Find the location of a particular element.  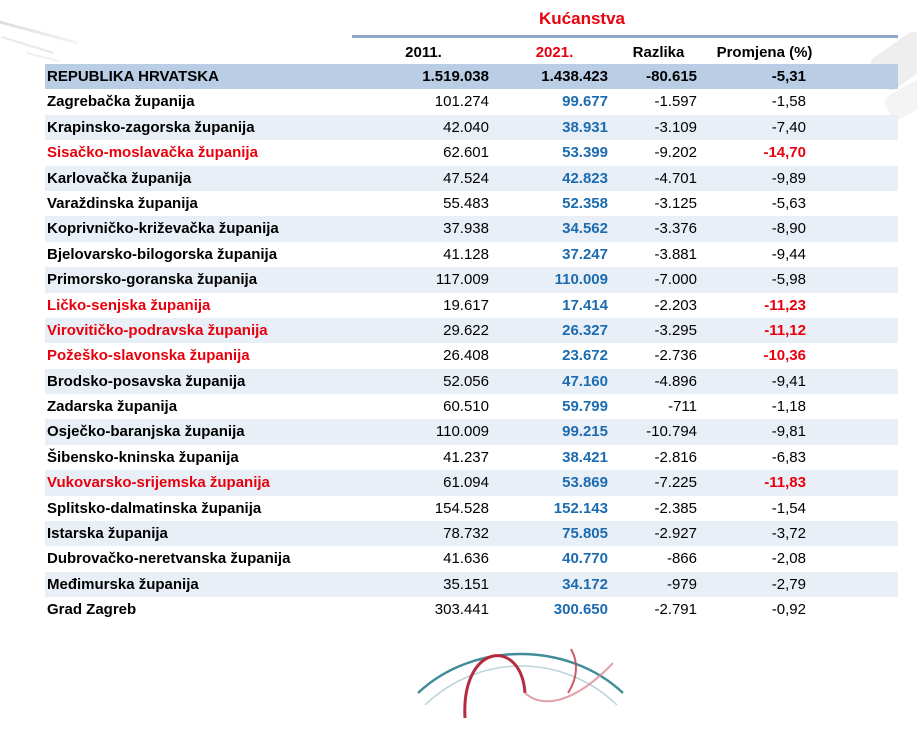

value-2011: 55.483 is located at coordinates (466, 203).